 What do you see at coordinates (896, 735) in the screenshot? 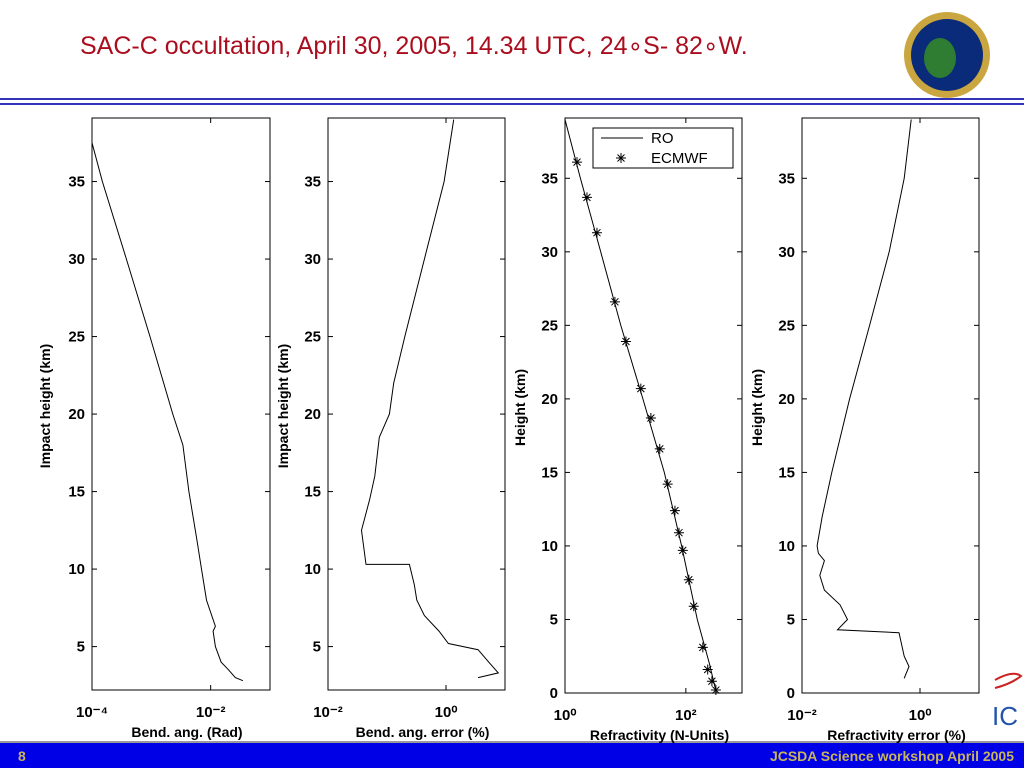
I see `x-axis-label: Refractivity error (%)` at bounding box center [896, 735].